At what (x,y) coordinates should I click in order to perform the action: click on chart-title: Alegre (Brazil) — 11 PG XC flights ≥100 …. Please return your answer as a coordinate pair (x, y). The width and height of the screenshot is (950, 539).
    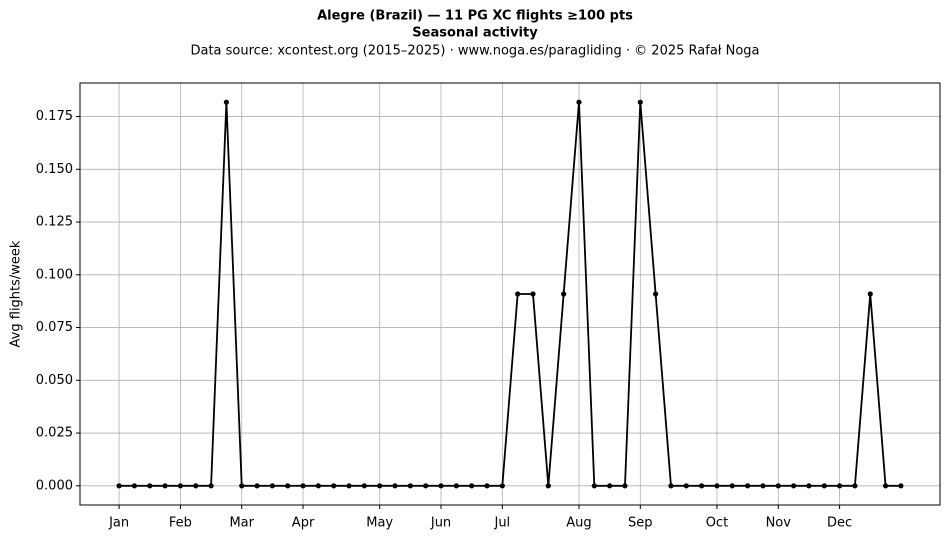
    Looking at the image, I should click on (475, 16).